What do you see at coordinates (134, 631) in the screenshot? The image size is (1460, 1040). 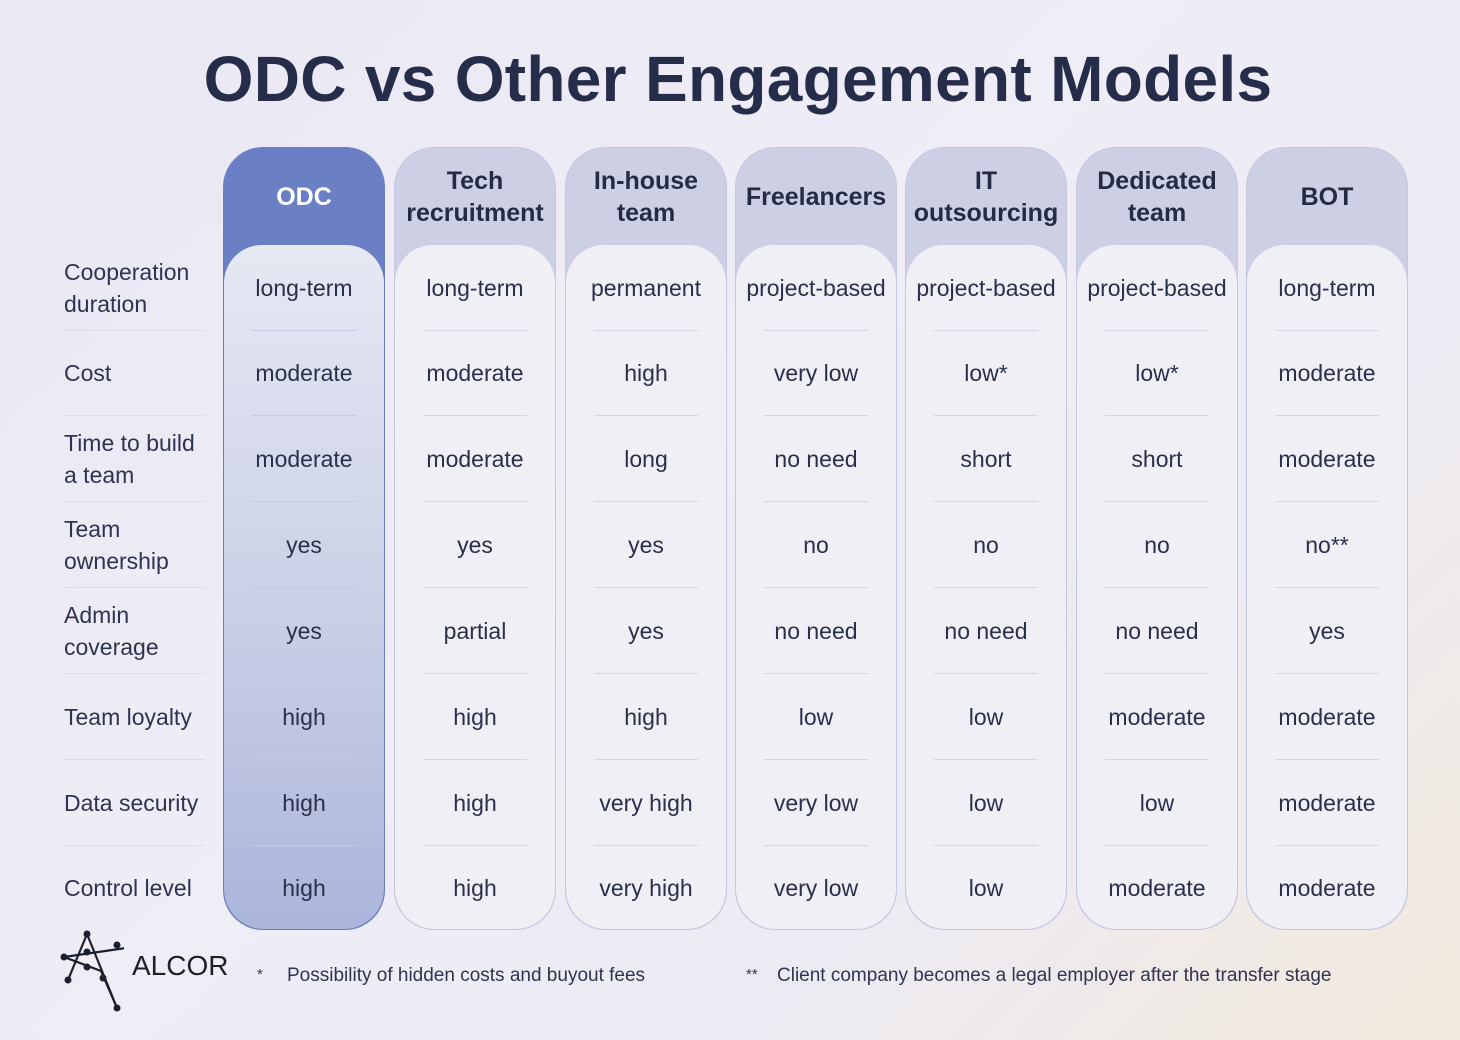 I see `row-label: Admin coverage` at bounding box center [134, 631].